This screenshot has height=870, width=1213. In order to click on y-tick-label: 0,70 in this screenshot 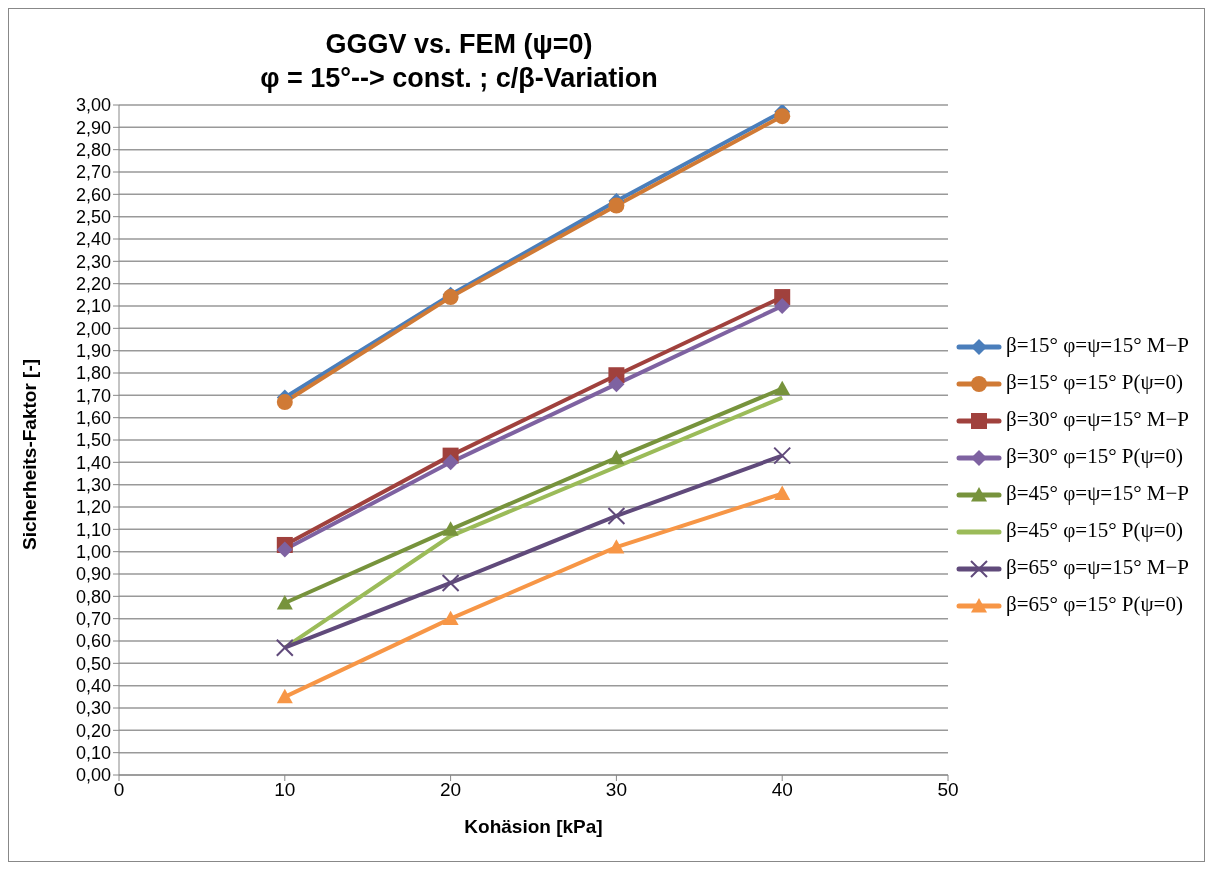, I will do `click(93, 619)`.